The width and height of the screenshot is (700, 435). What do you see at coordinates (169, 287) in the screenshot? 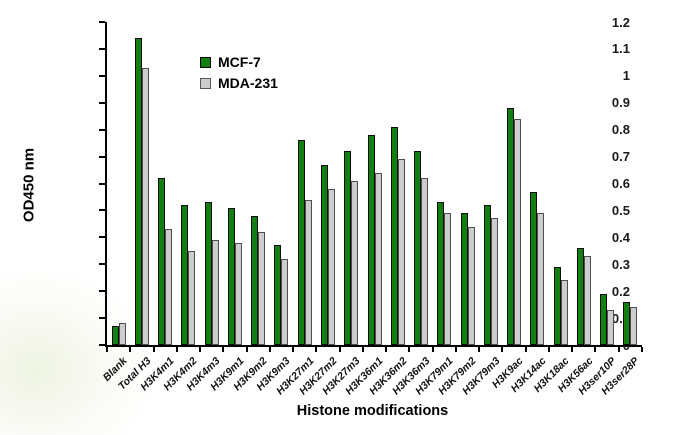
I see `bar-MDA-231-H3K4m1` at bounding box center [169, 287].